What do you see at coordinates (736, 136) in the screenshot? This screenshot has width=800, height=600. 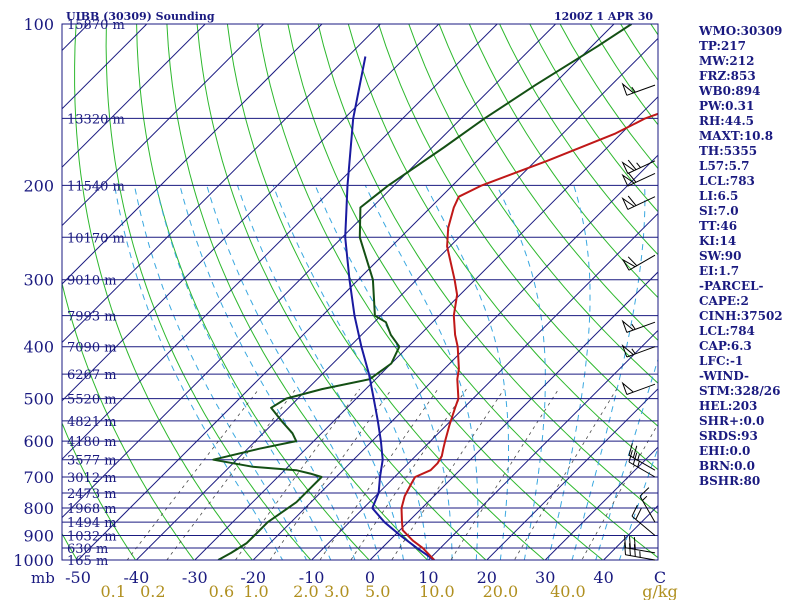 I see `index-value: MAXT:10.8` at bounding box center [736, 136].